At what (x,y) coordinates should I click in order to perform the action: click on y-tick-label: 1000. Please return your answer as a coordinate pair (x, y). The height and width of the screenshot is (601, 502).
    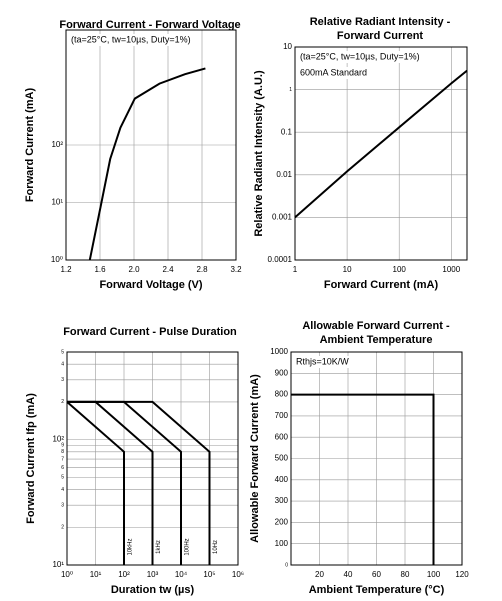
    Looking at the image, I should click on (279, 351).